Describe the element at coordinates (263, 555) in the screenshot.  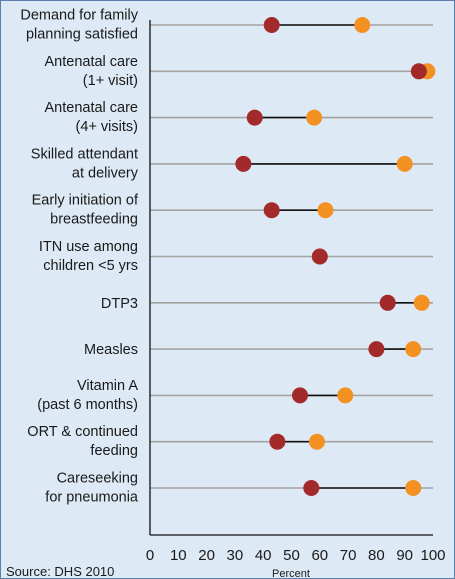
I see `x-tick-label: 40` at that location.